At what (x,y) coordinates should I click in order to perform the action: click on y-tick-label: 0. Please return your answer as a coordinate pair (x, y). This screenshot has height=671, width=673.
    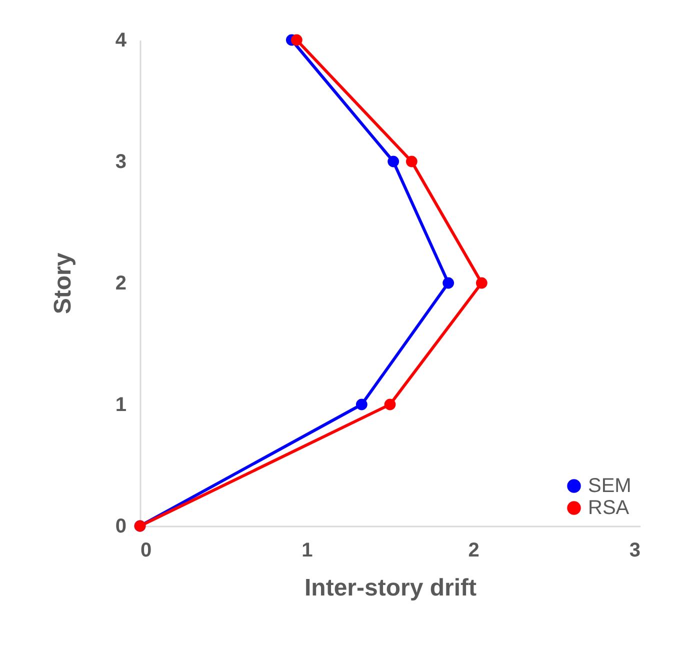
    Looking at the image, I should click on (120, 527).